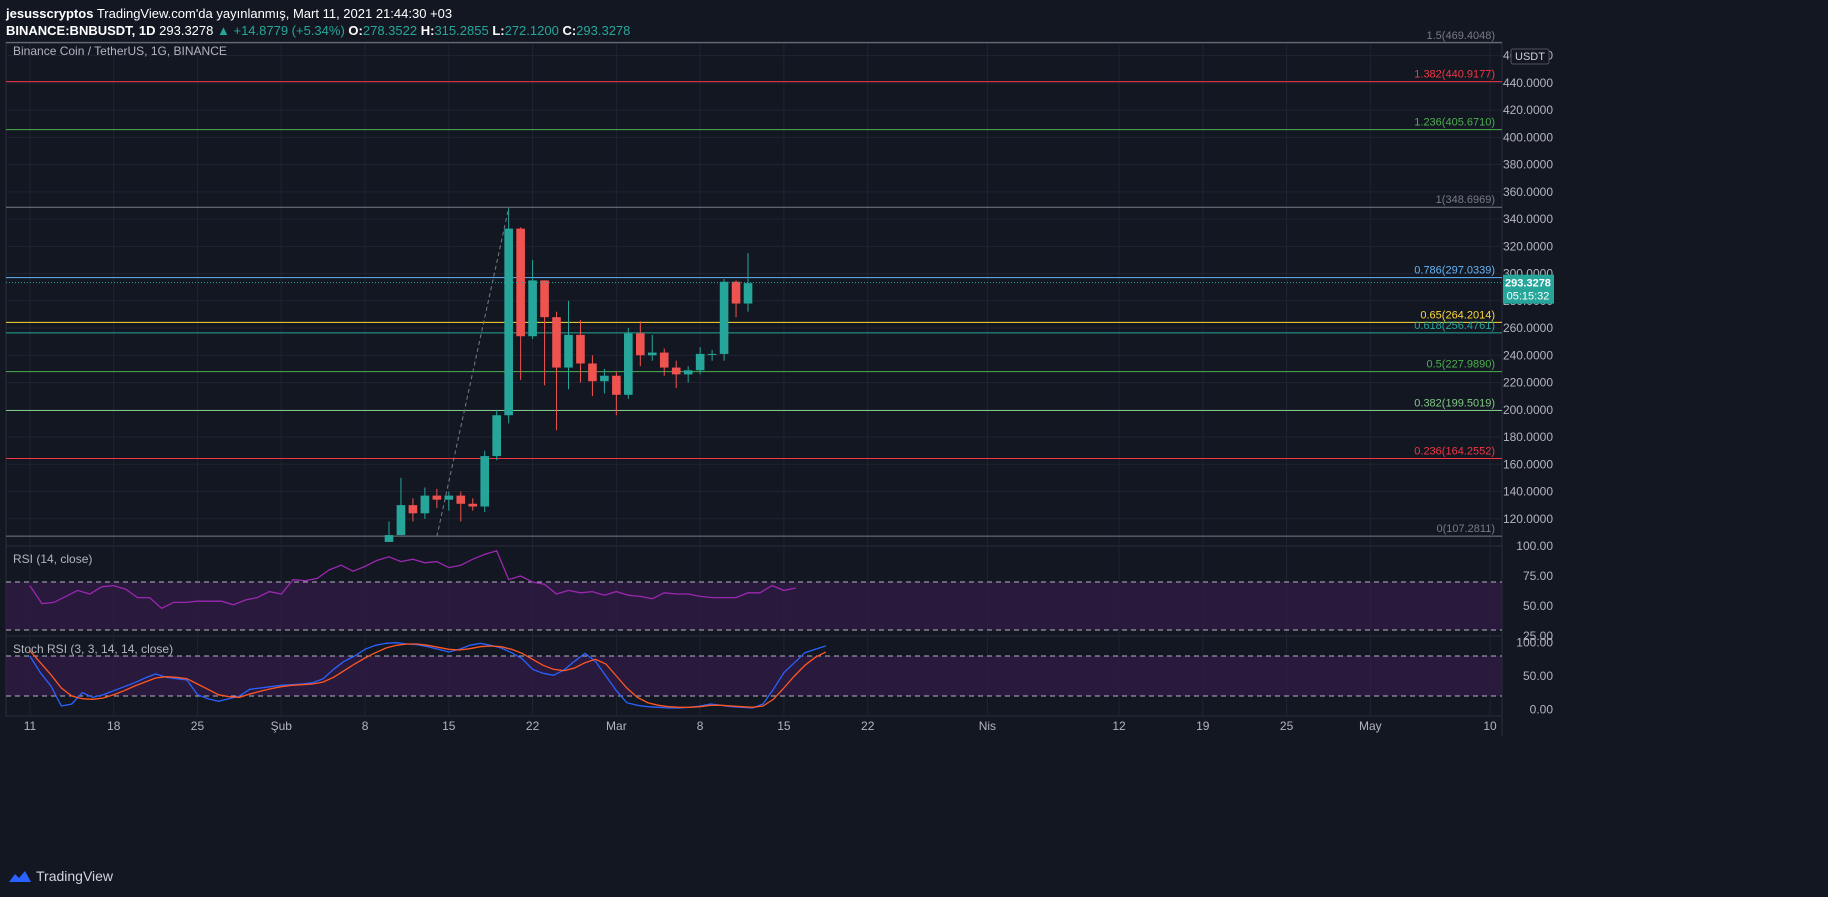  What do you see at coordinates (1528, 284) in the screenshot?
I see `current-price-value: 293.3278` at bounding box center [1528, 284].